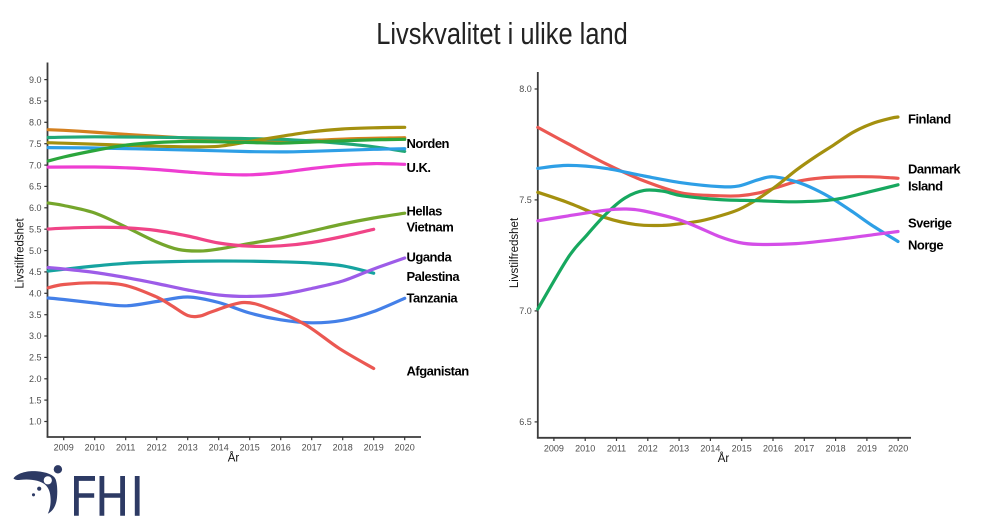 This screenshot has height=532, width=1000. I want to click on svg-text: Island, so click(925, 186).